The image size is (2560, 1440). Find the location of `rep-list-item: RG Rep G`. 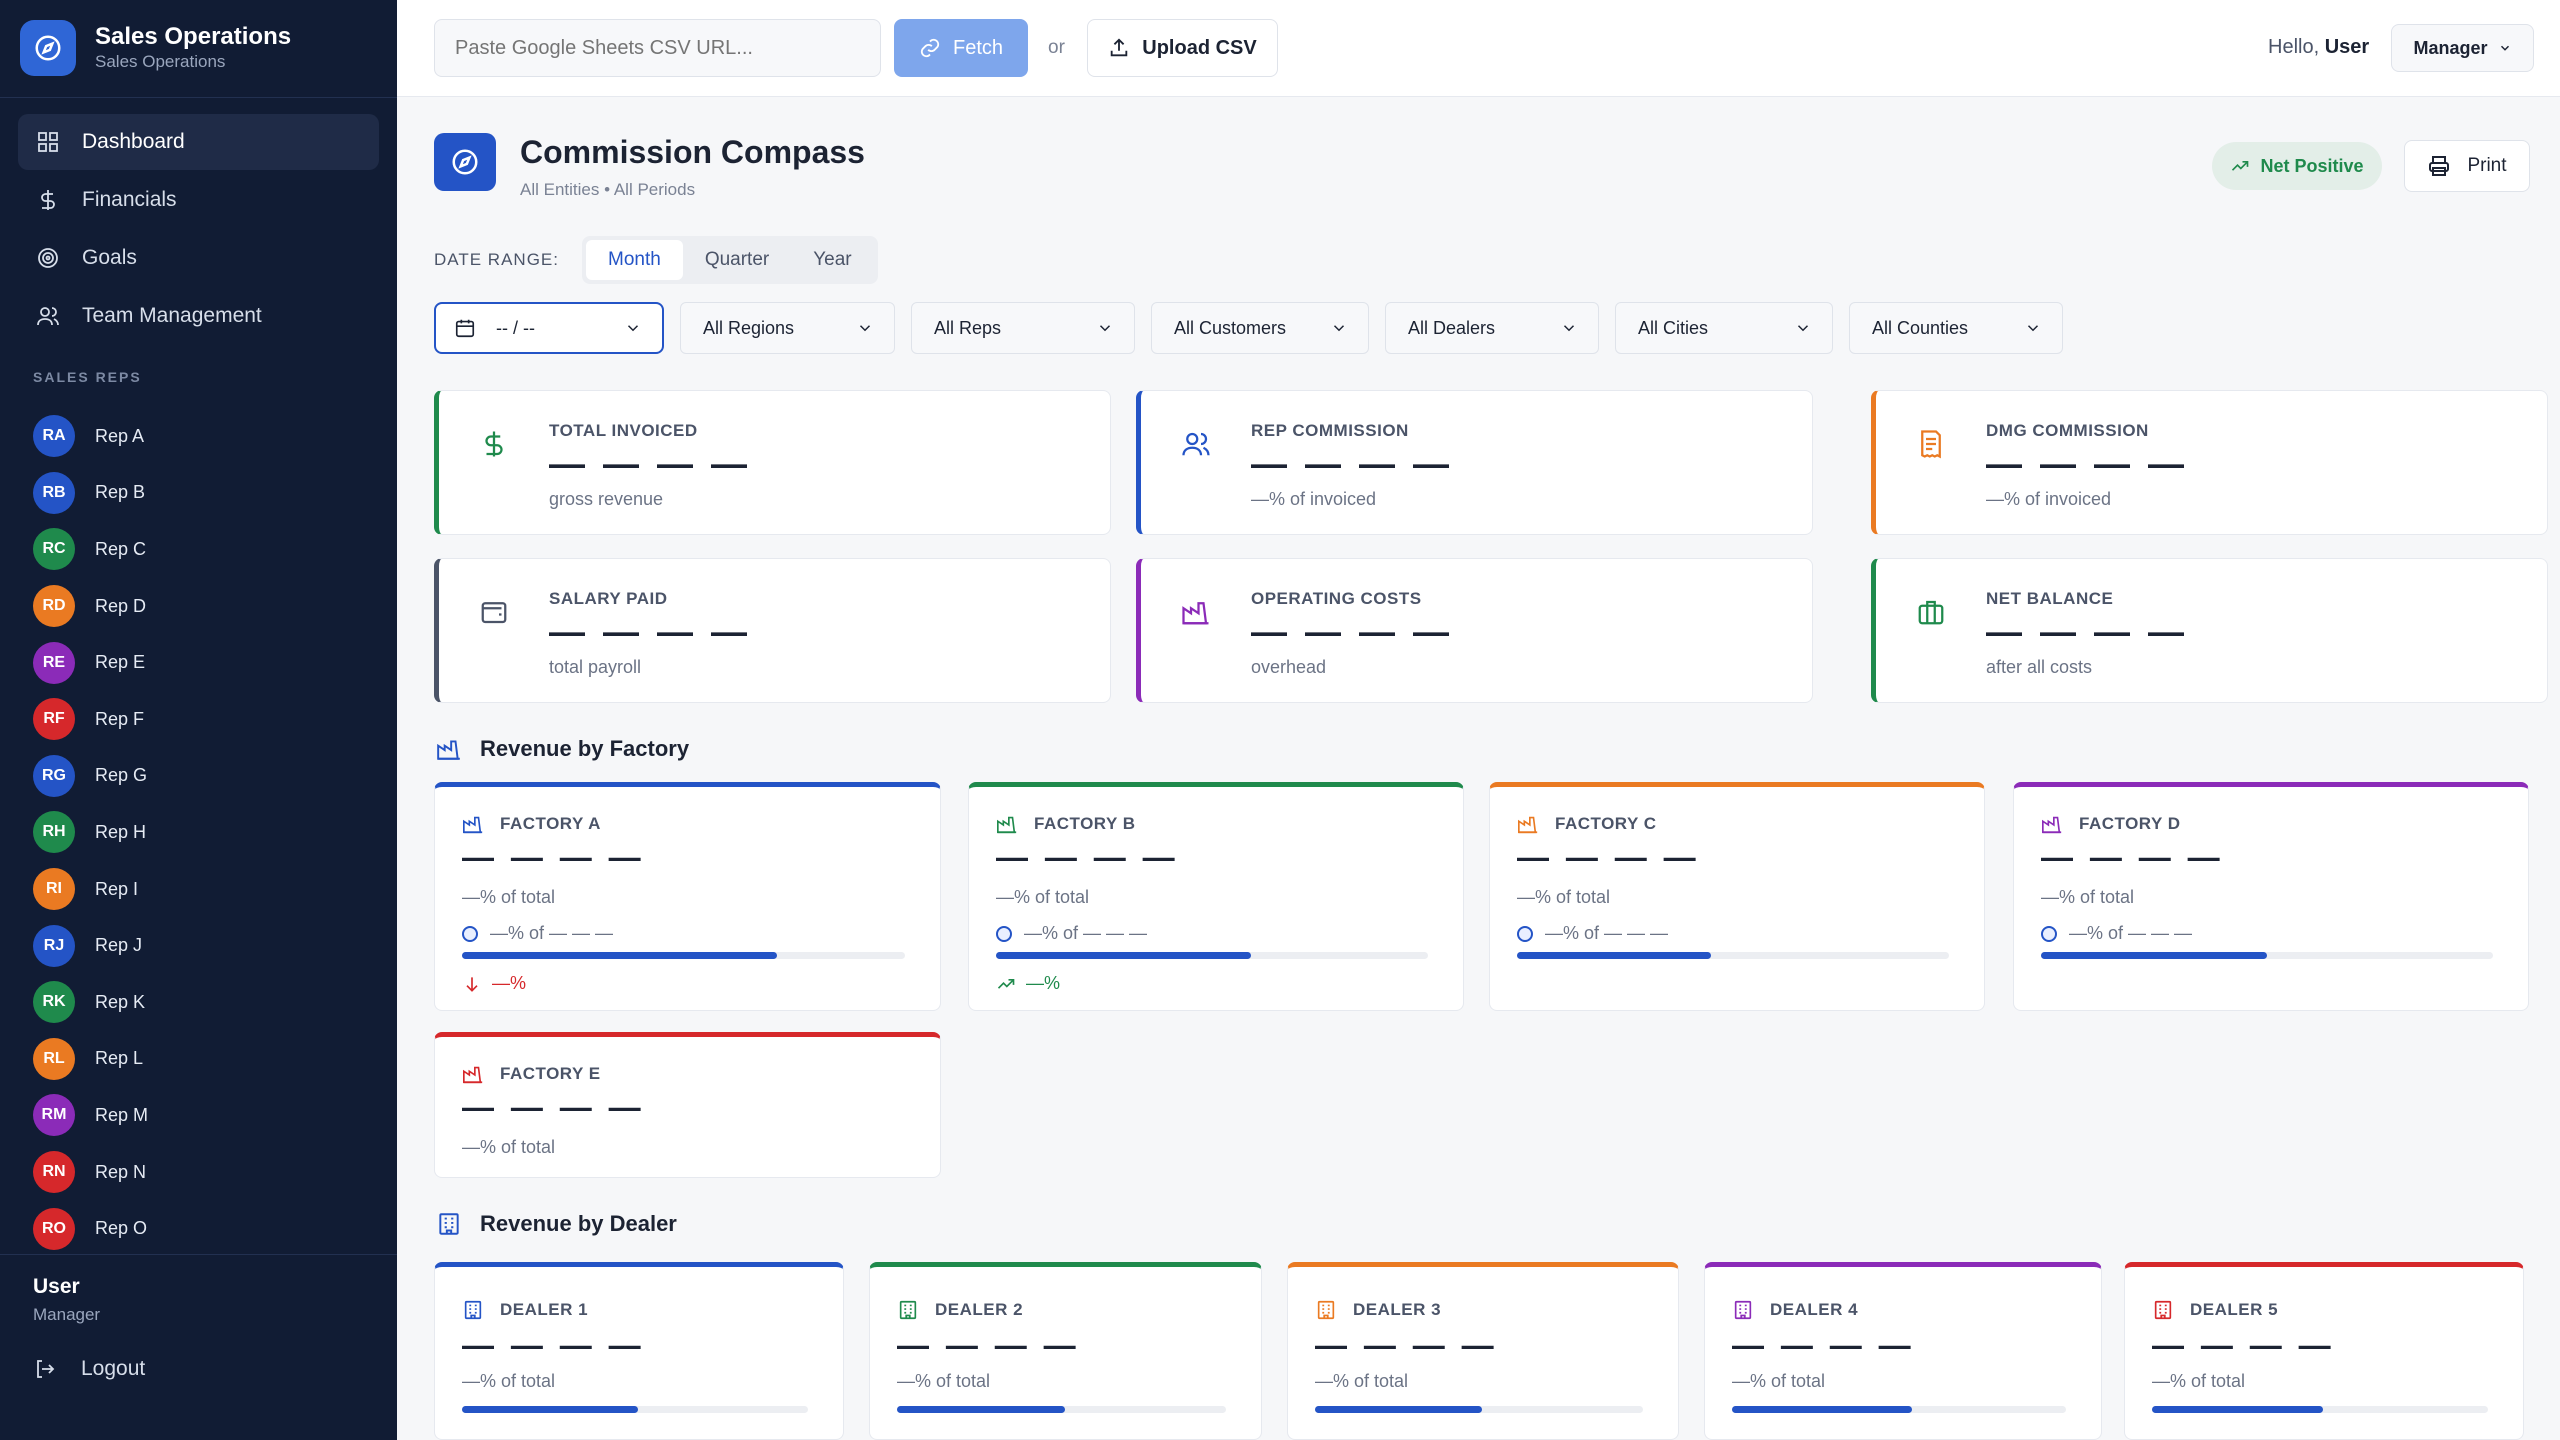

rep-list-item: RG Rep G is located at coordinates (90, 776).